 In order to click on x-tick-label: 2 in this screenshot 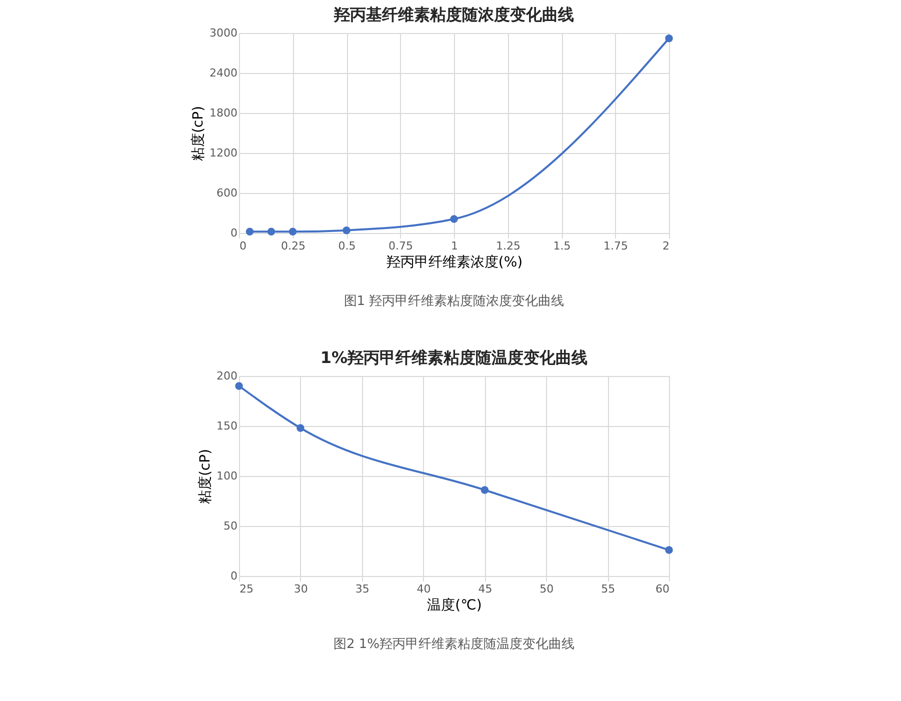, I will do `click(666, 246)`.